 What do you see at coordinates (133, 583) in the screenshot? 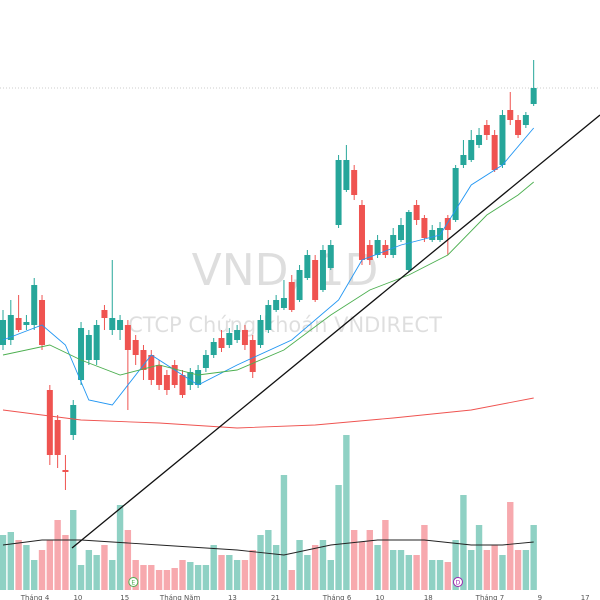
I see `event-label: E` at bounding box center [133, 583].